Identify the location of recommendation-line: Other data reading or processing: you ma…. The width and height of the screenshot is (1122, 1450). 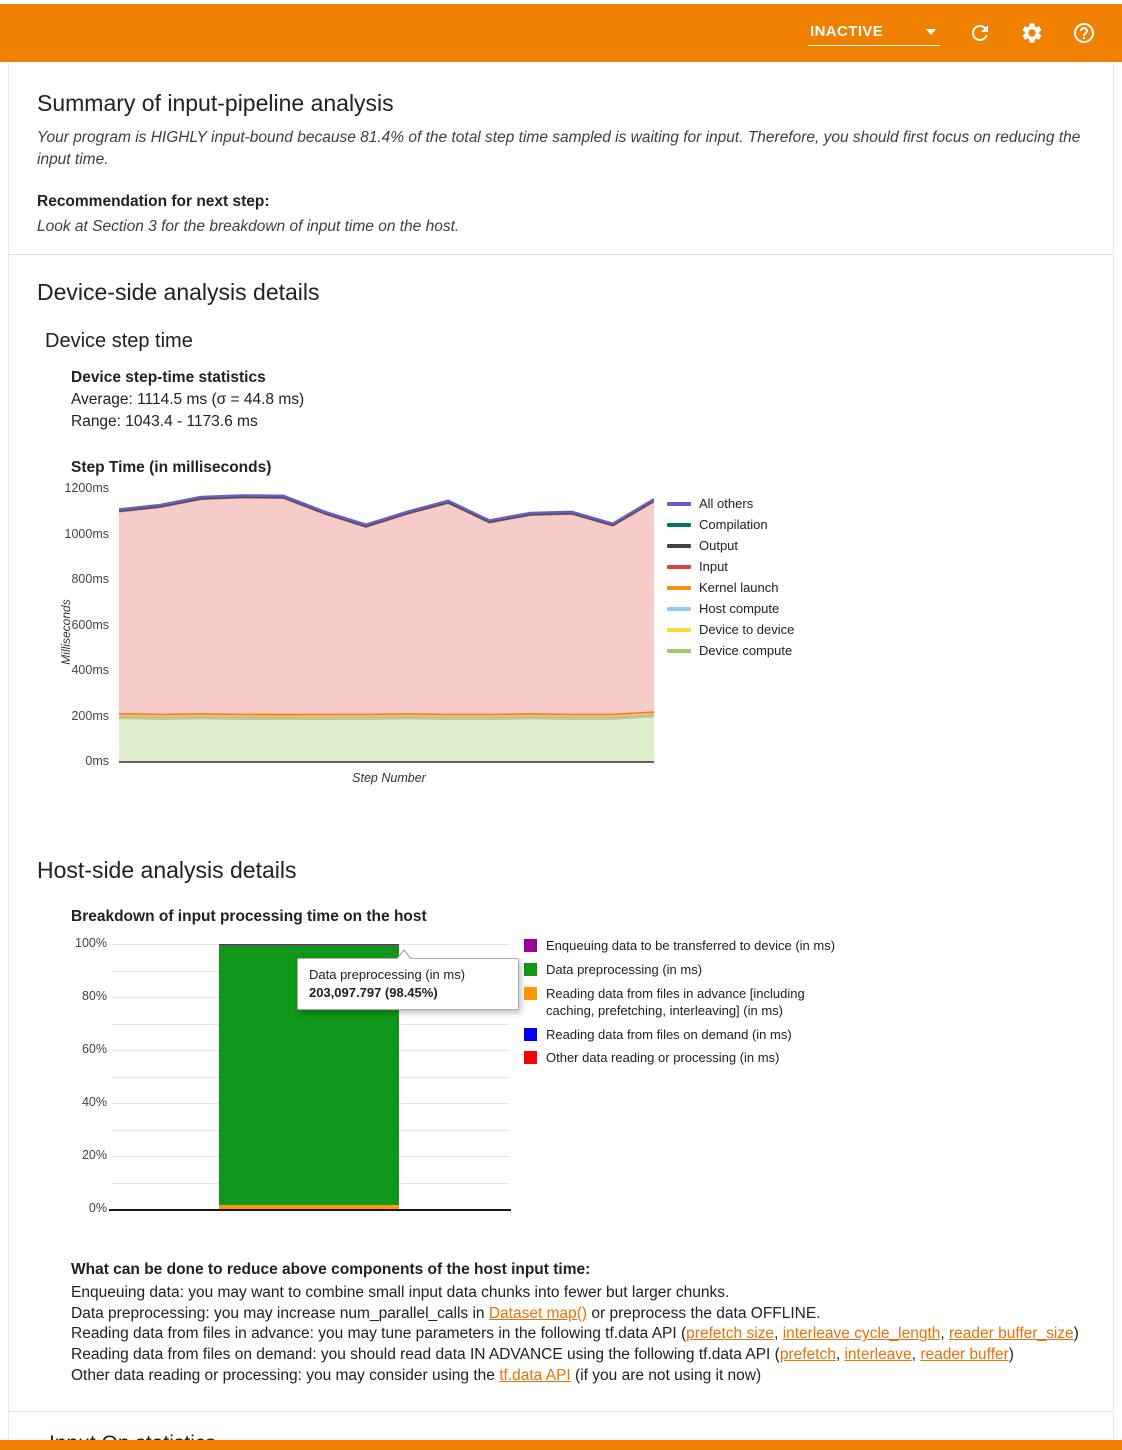
(577, 1376).